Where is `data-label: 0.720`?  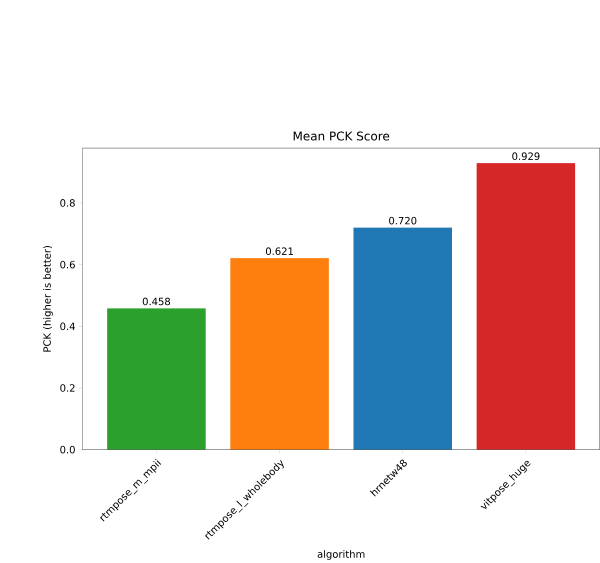
data-label: 0.720 is located at coordinates (402, 220).